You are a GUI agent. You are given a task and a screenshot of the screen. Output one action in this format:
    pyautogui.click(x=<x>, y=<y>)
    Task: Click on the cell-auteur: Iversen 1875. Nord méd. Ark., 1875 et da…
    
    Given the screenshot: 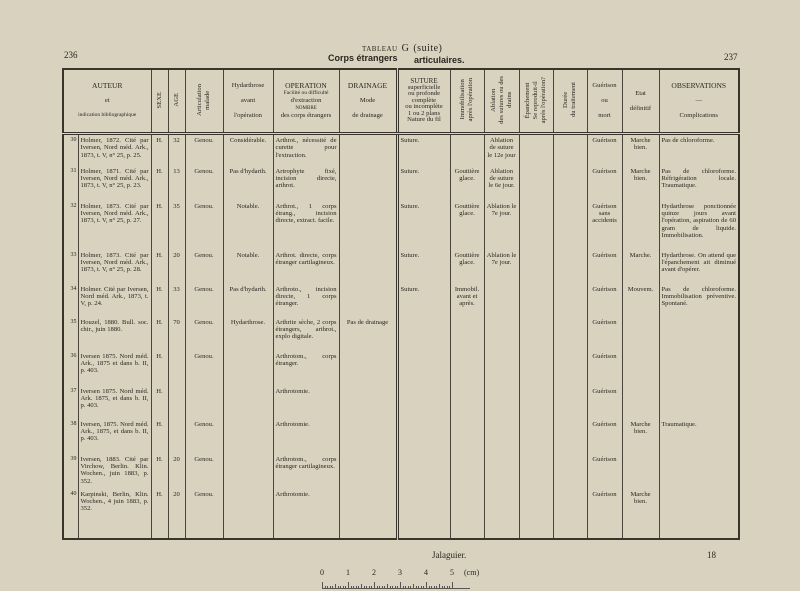 What is the action you would take?
    pyautogui.click(x=114, y=368)
    